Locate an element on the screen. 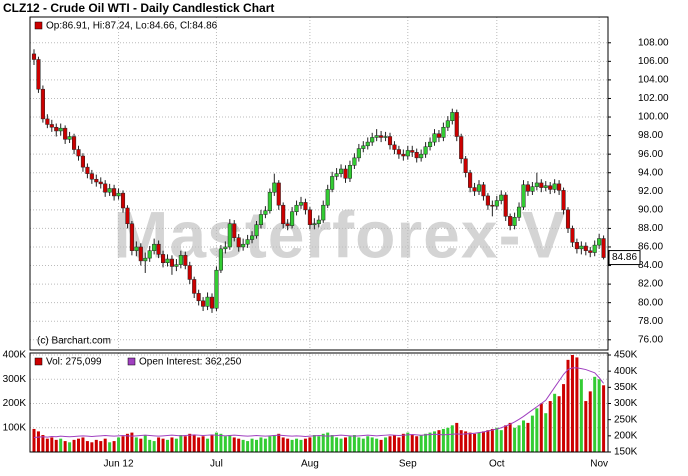  y2-tick-label: 200K is located at coordinates (626, 435).